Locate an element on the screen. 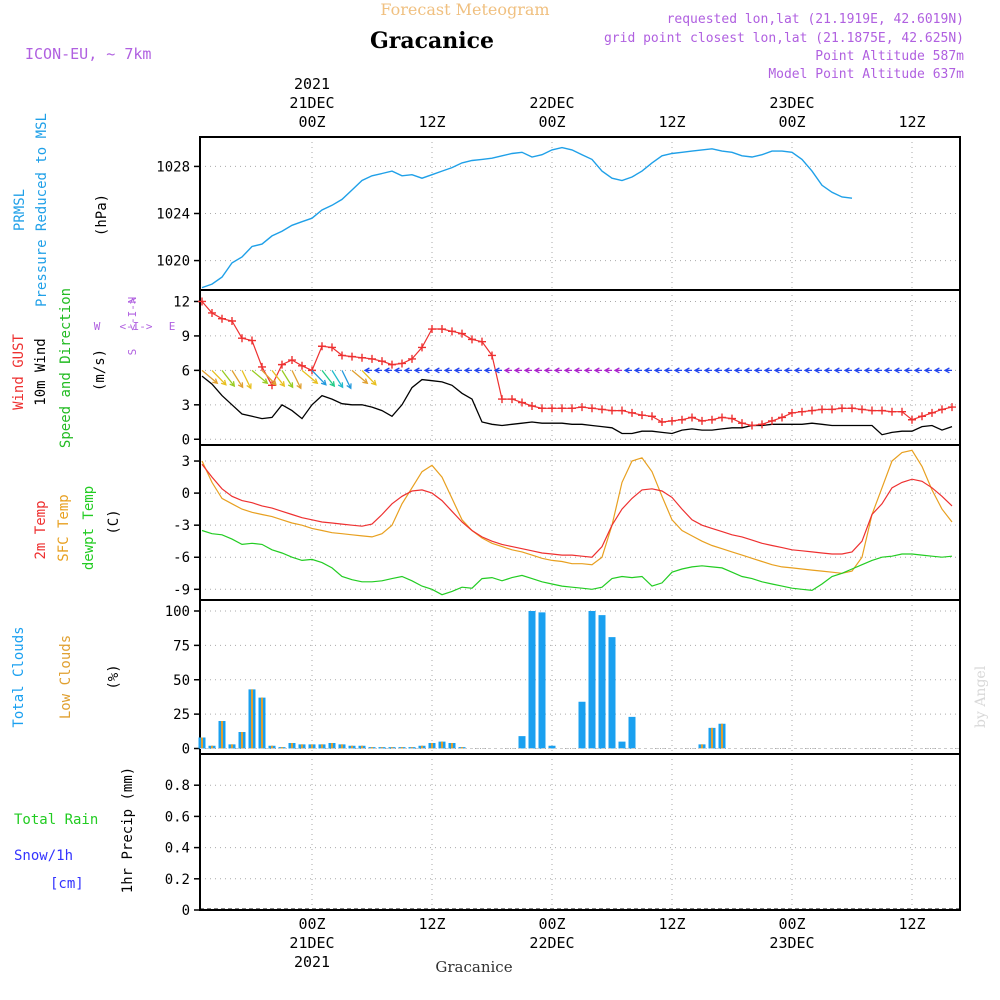 The width and height of the screenshot is (1000, 1000). temperature-ytick-label: 3 is located at coordinates (186, 462).